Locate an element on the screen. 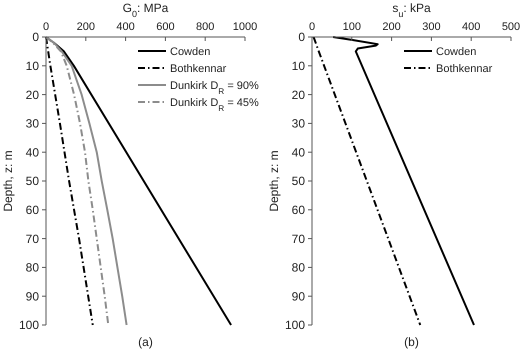 The image size is (520, 352). x-axis-title: s$_{u}$: kPa is located at coordinates (411, 10).